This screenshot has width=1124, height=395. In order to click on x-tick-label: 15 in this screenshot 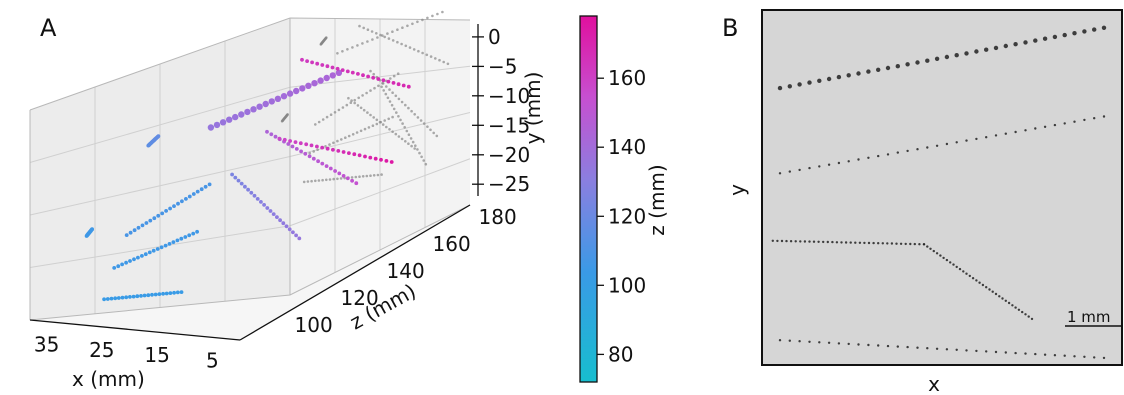, I will do `click(156, 355)`.